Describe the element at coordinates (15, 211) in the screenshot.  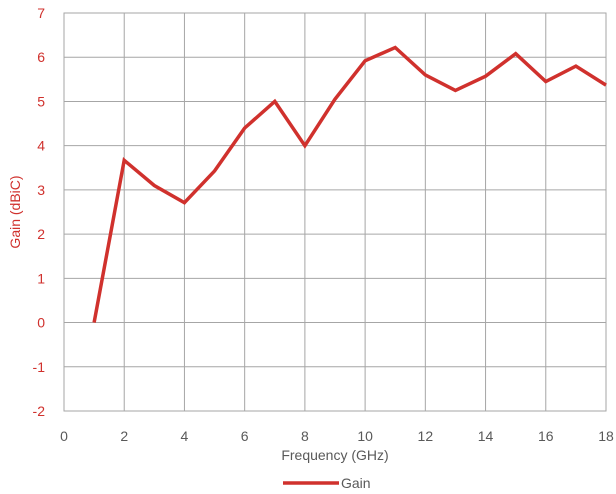
I see `y-axis-label: Gain (dBiC)` at that location.